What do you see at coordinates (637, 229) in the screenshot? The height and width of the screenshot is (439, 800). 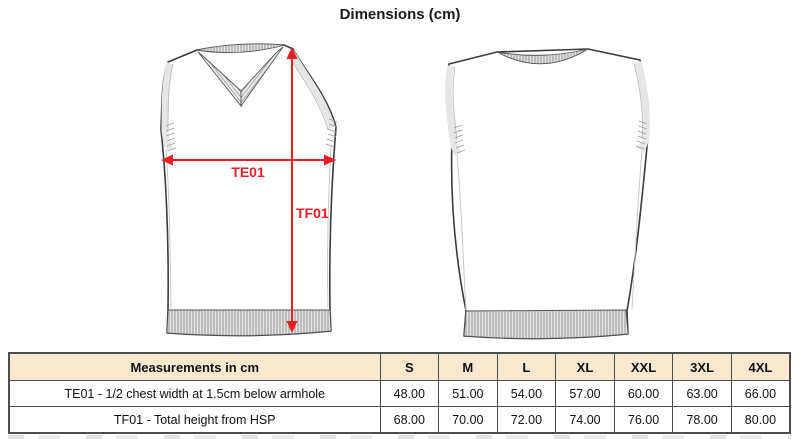 I see `vest-back-side-seam-right` at bounding box center [637, 229].